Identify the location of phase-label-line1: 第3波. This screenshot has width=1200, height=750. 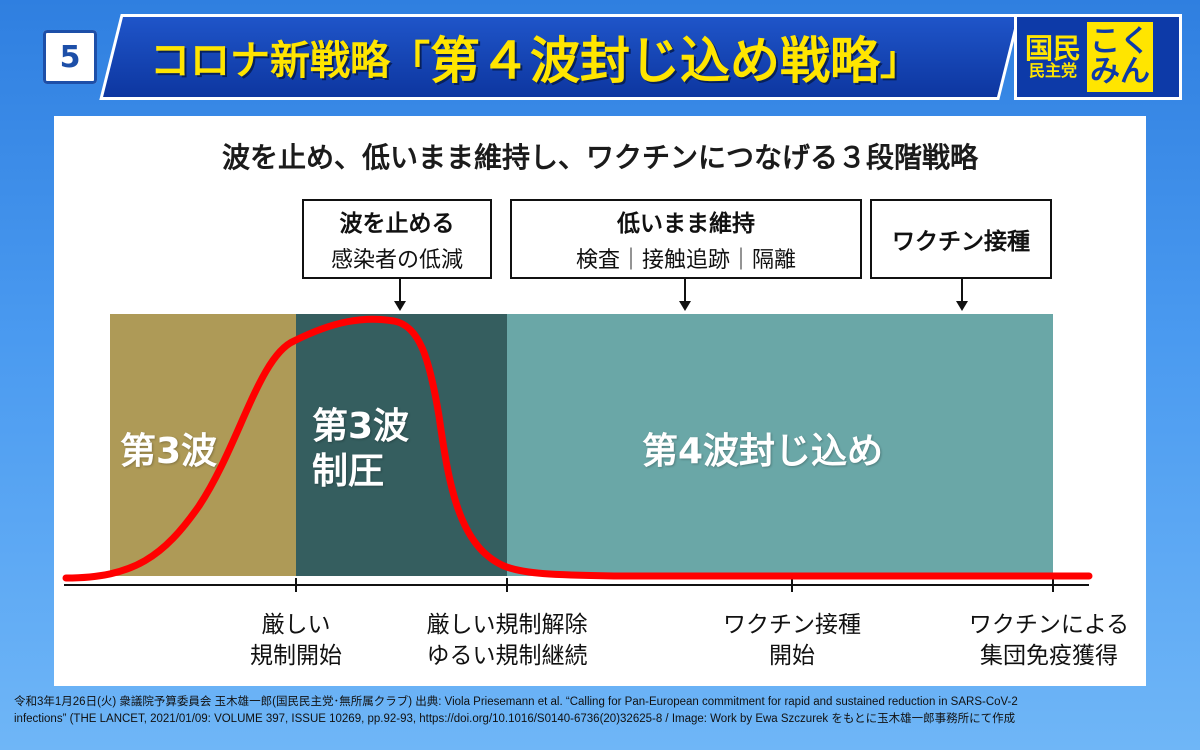
(361, 426).